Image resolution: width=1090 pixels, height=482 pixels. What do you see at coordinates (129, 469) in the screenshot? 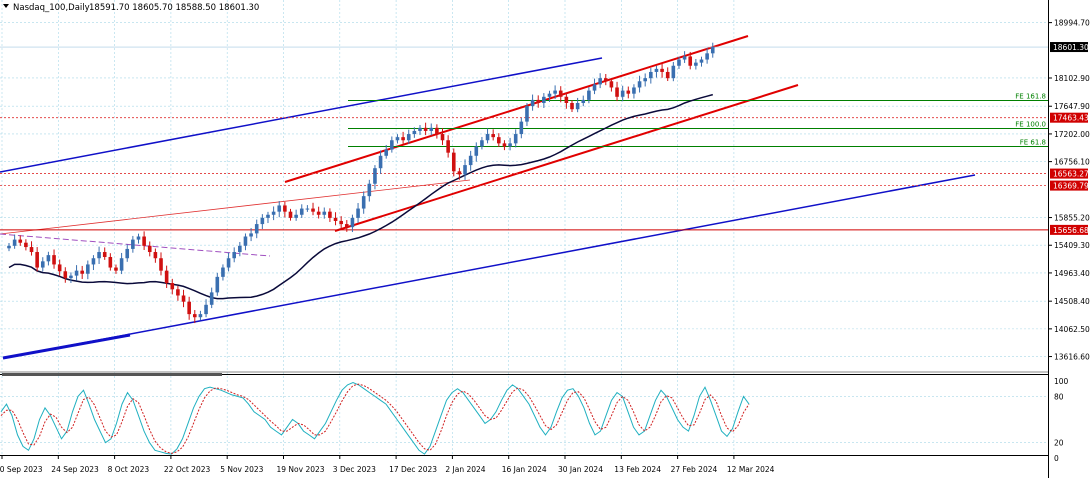
I see `time-tick-label: 8 Oct 2023` at bounding box center [129, 469].